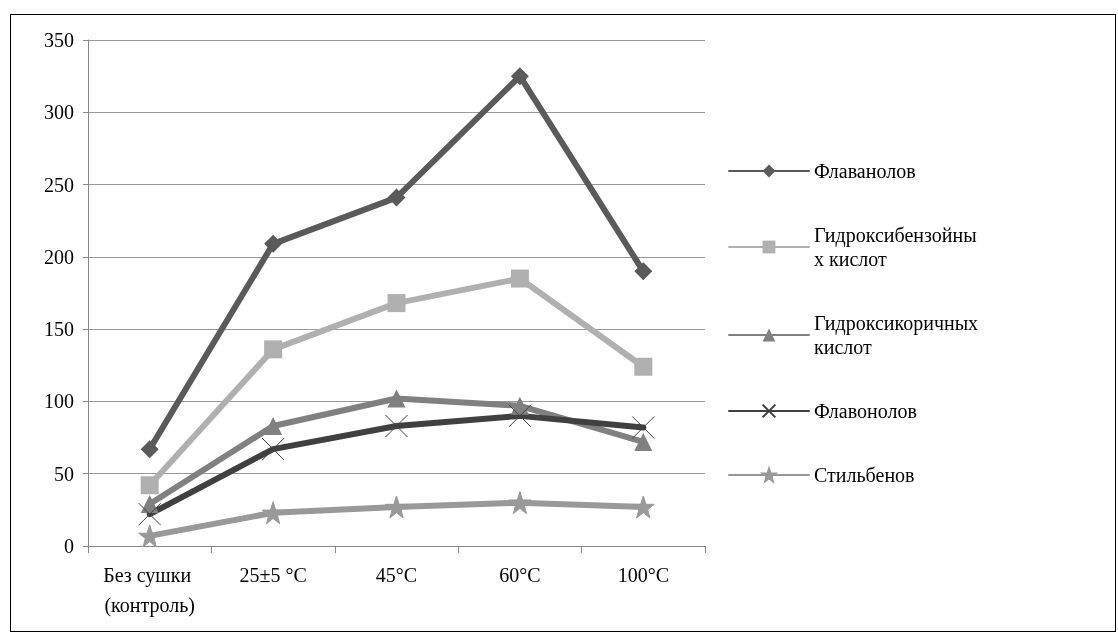 This screenshot has height=634, width=1118. Describe the element at coordinates (864, 475) in the screenshot. I see `legend-label: Стильбенов` at that location.